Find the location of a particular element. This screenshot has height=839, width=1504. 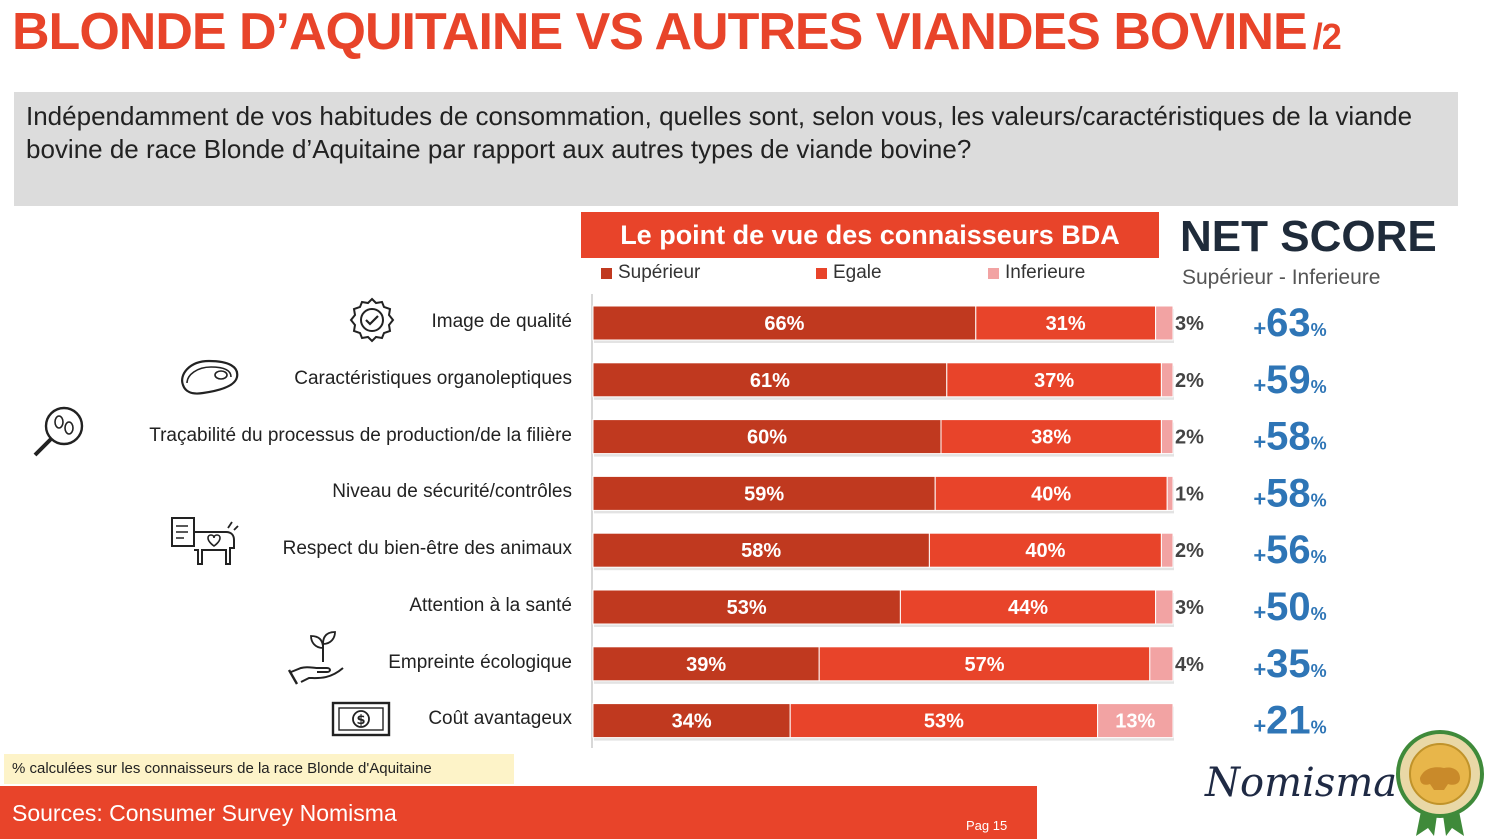

net-score-value: +50% is located at coordinates (1289, 607).